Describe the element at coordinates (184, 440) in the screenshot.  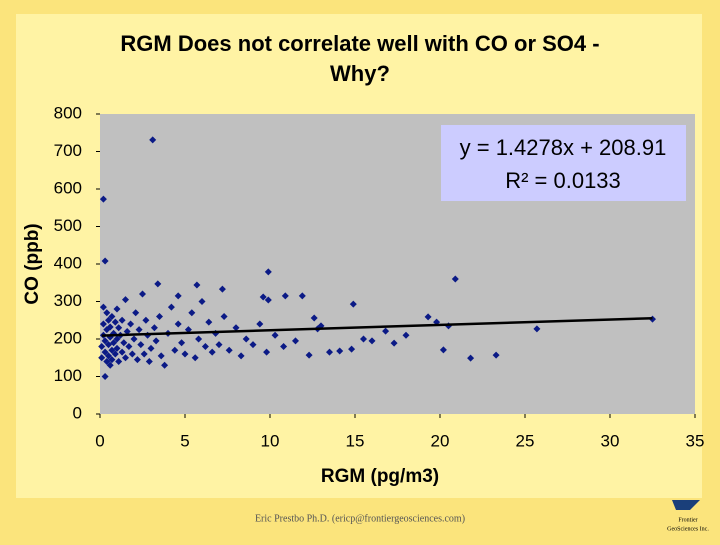
I see `x-tick-label: 5` at that location.